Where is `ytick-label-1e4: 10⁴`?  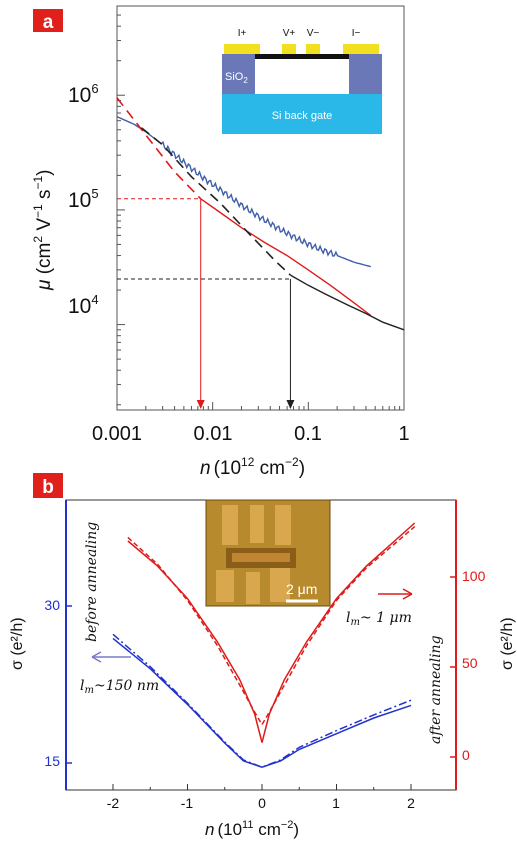 ytick-label-1e4: 10⁴ is located at coordinates (83, 305).